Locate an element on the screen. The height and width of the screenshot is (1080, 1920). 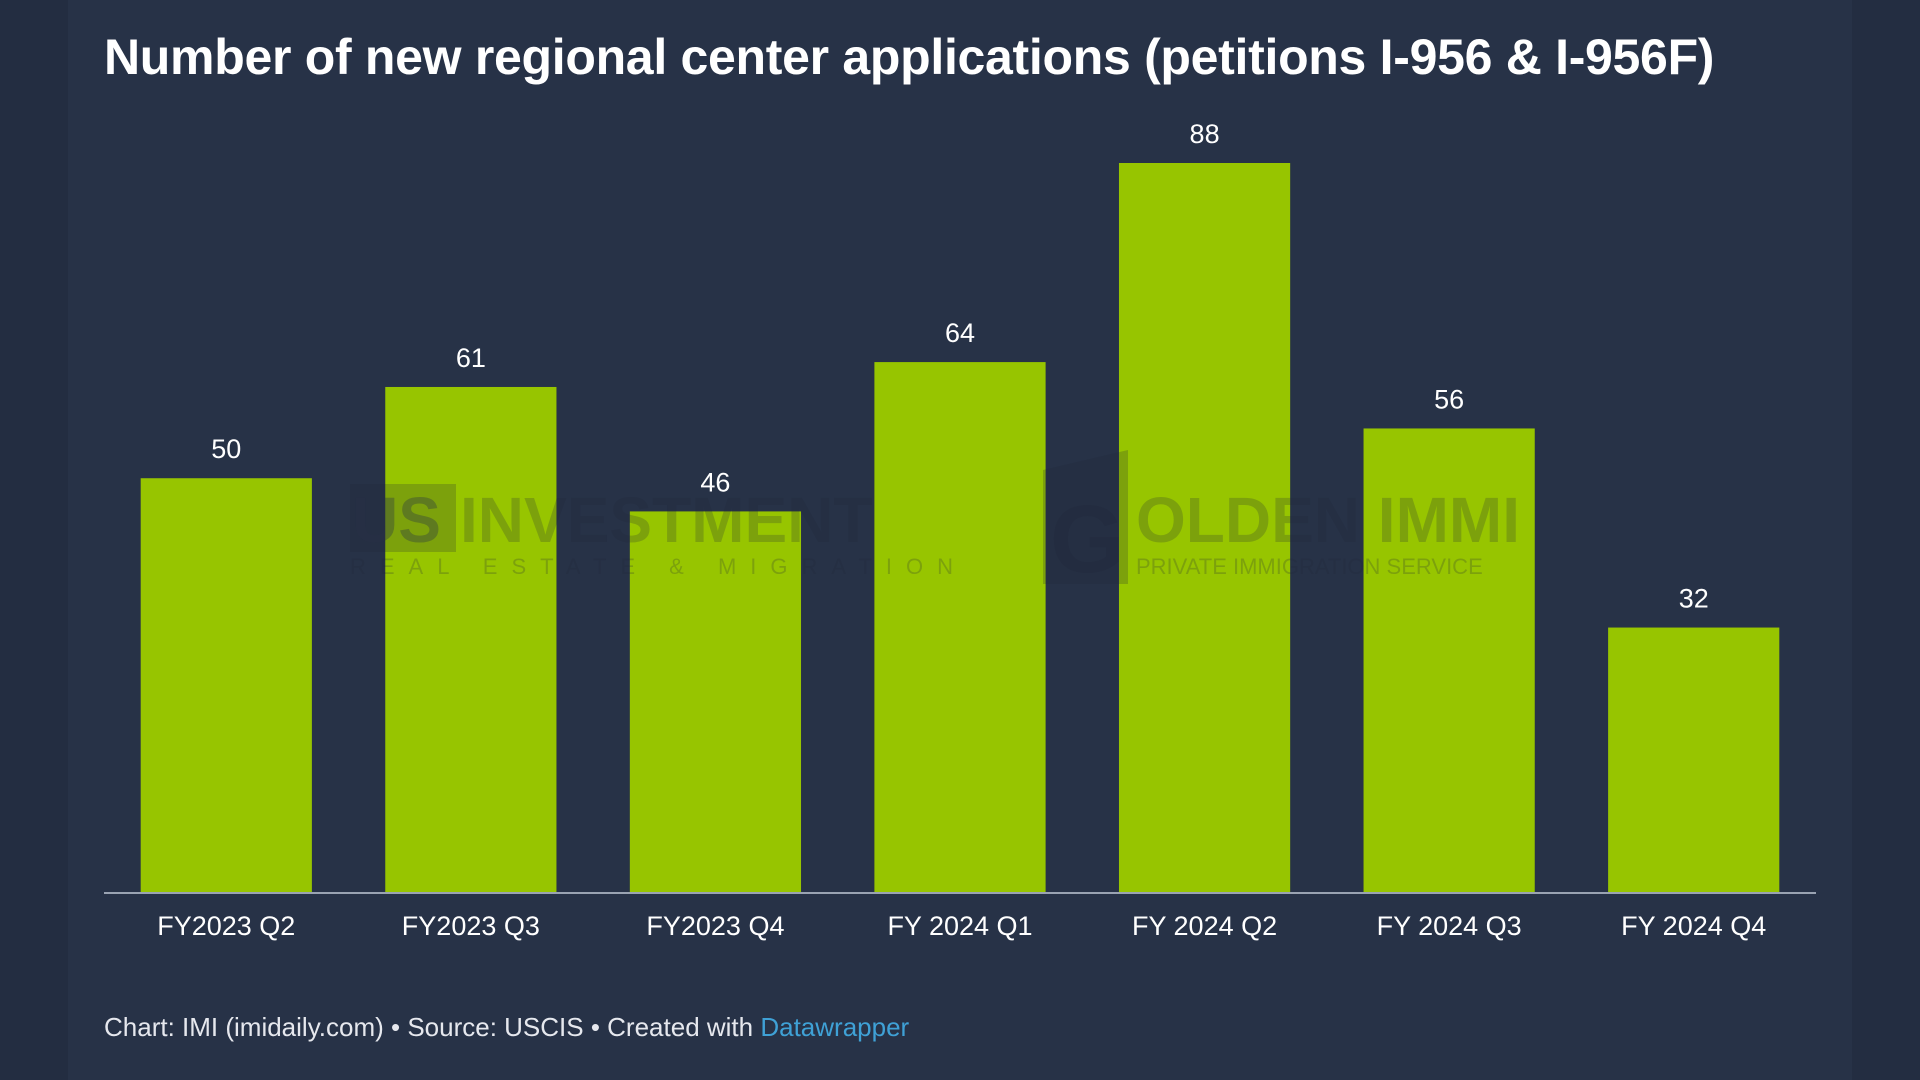
watermark-investment-text: INVESTMENT is located at coordinates (666, 520).